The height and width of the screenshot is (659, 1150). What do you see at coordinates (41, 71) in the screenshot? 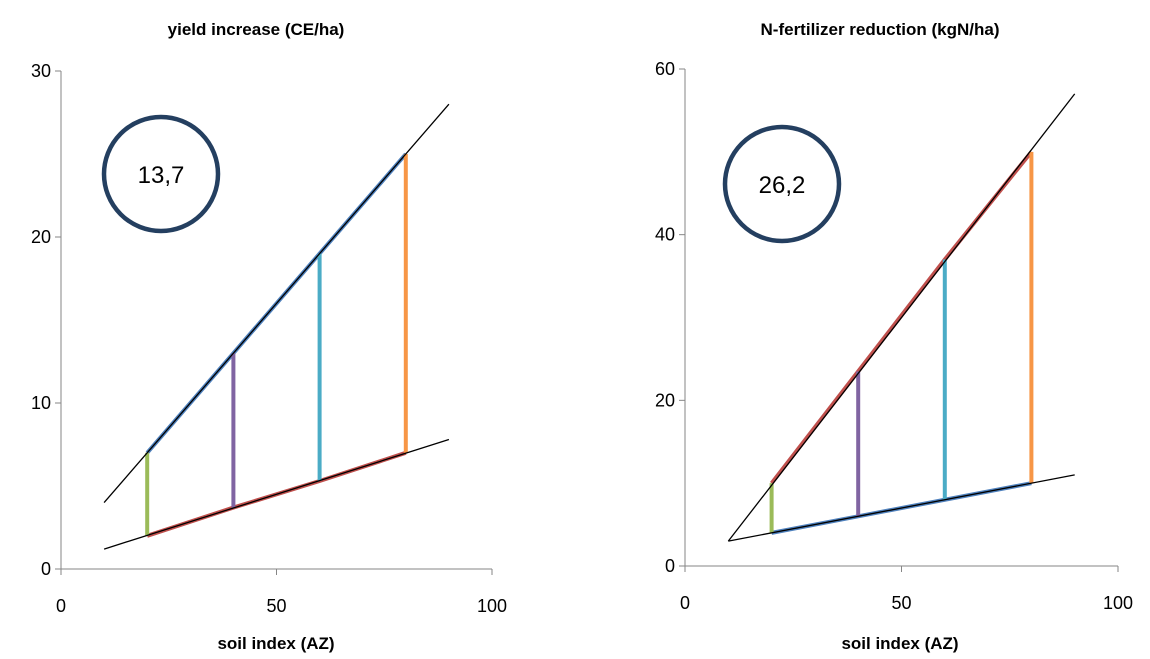
I see `y-tick-label: 30` at bounding box center [41, 71].